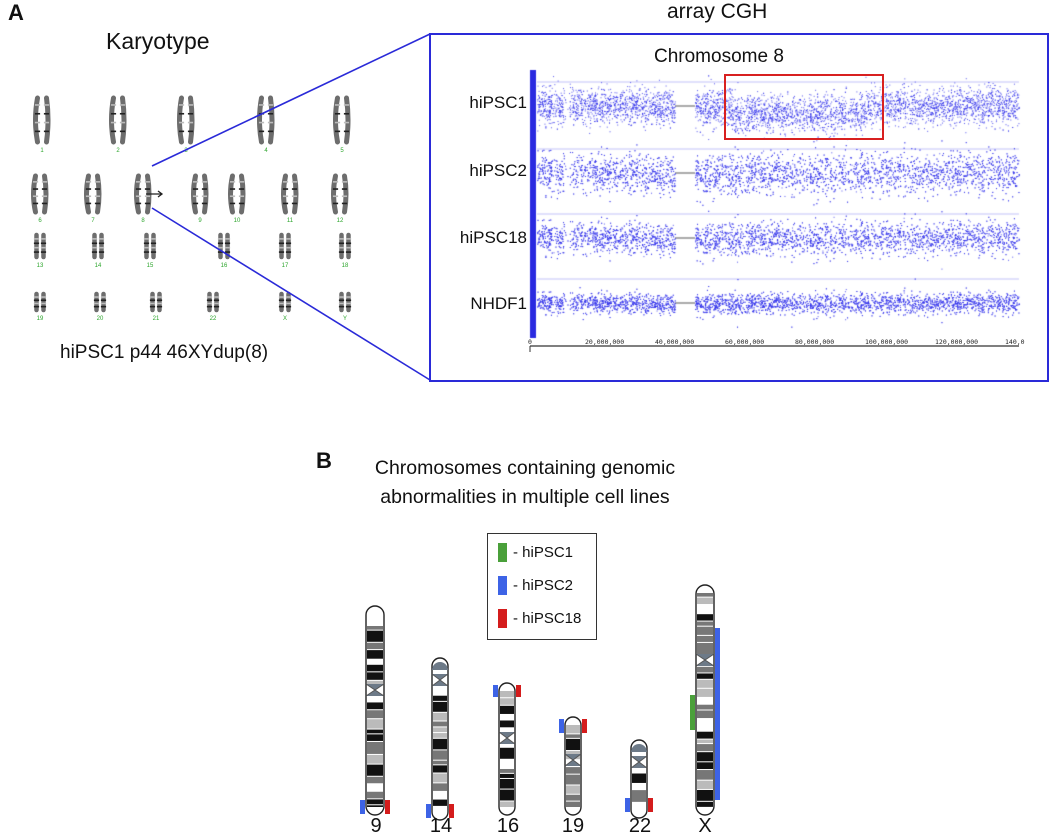 Image resolution: width=1050 pixels, height=839 pixels. What do you see at coordinates (525, 497) in the screenshot?
I see `panel-b-title-line2: abnormalities in multiple cell lines` at bounding box center [525, 497].